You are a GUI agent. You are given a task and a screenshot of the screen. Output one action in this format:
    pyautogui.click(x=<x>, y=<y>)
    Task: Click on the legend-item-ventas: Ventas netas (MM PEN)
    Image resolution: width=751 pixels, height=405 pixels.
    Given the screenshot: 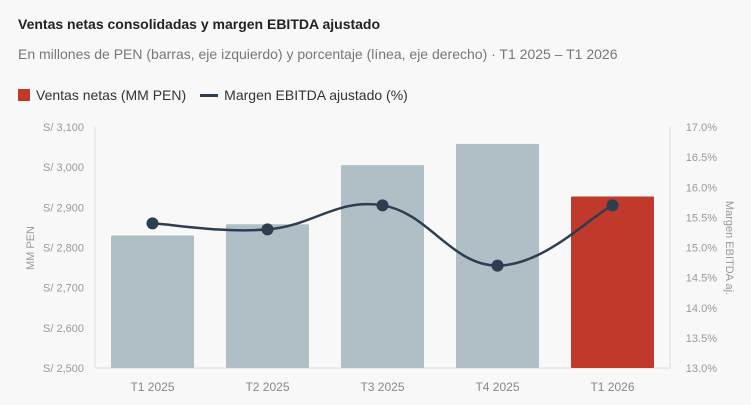 What is the action you would take?
    pyautogui.click(x=102, y=95)
    